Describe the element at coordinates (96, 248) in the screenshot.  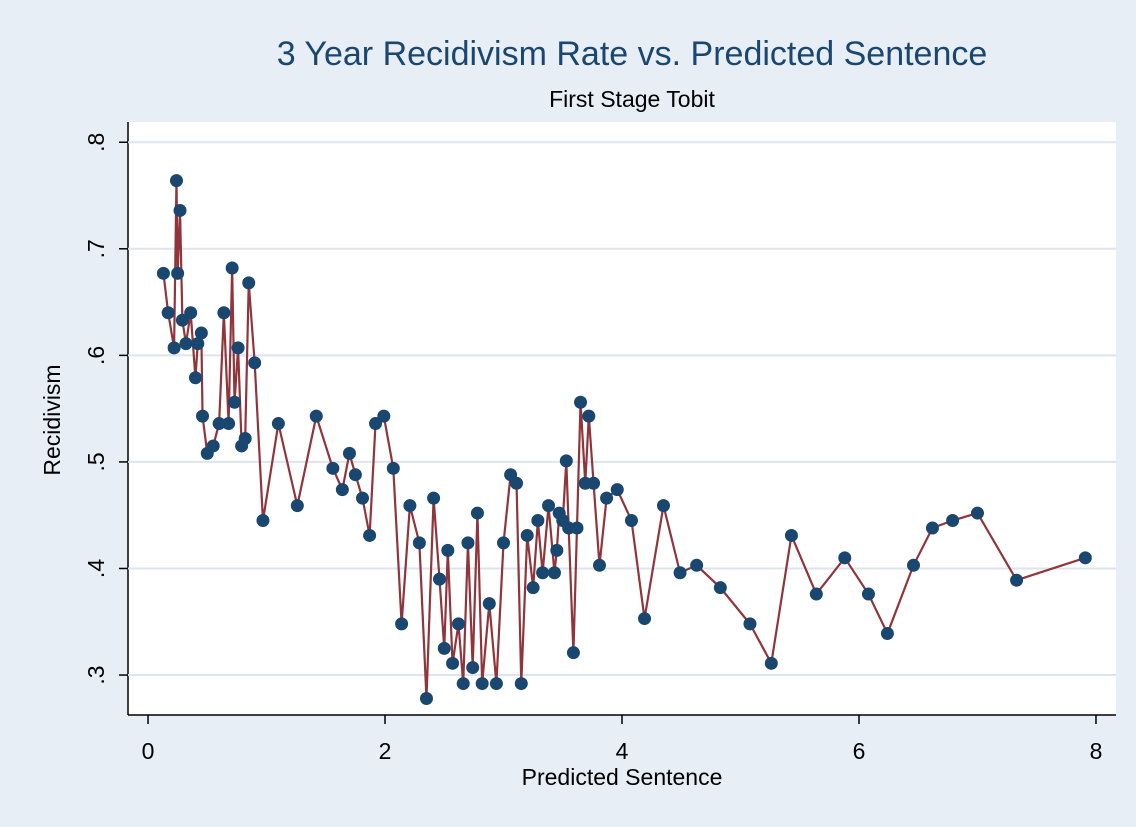
I see `y-tick-label: .7` at that location.